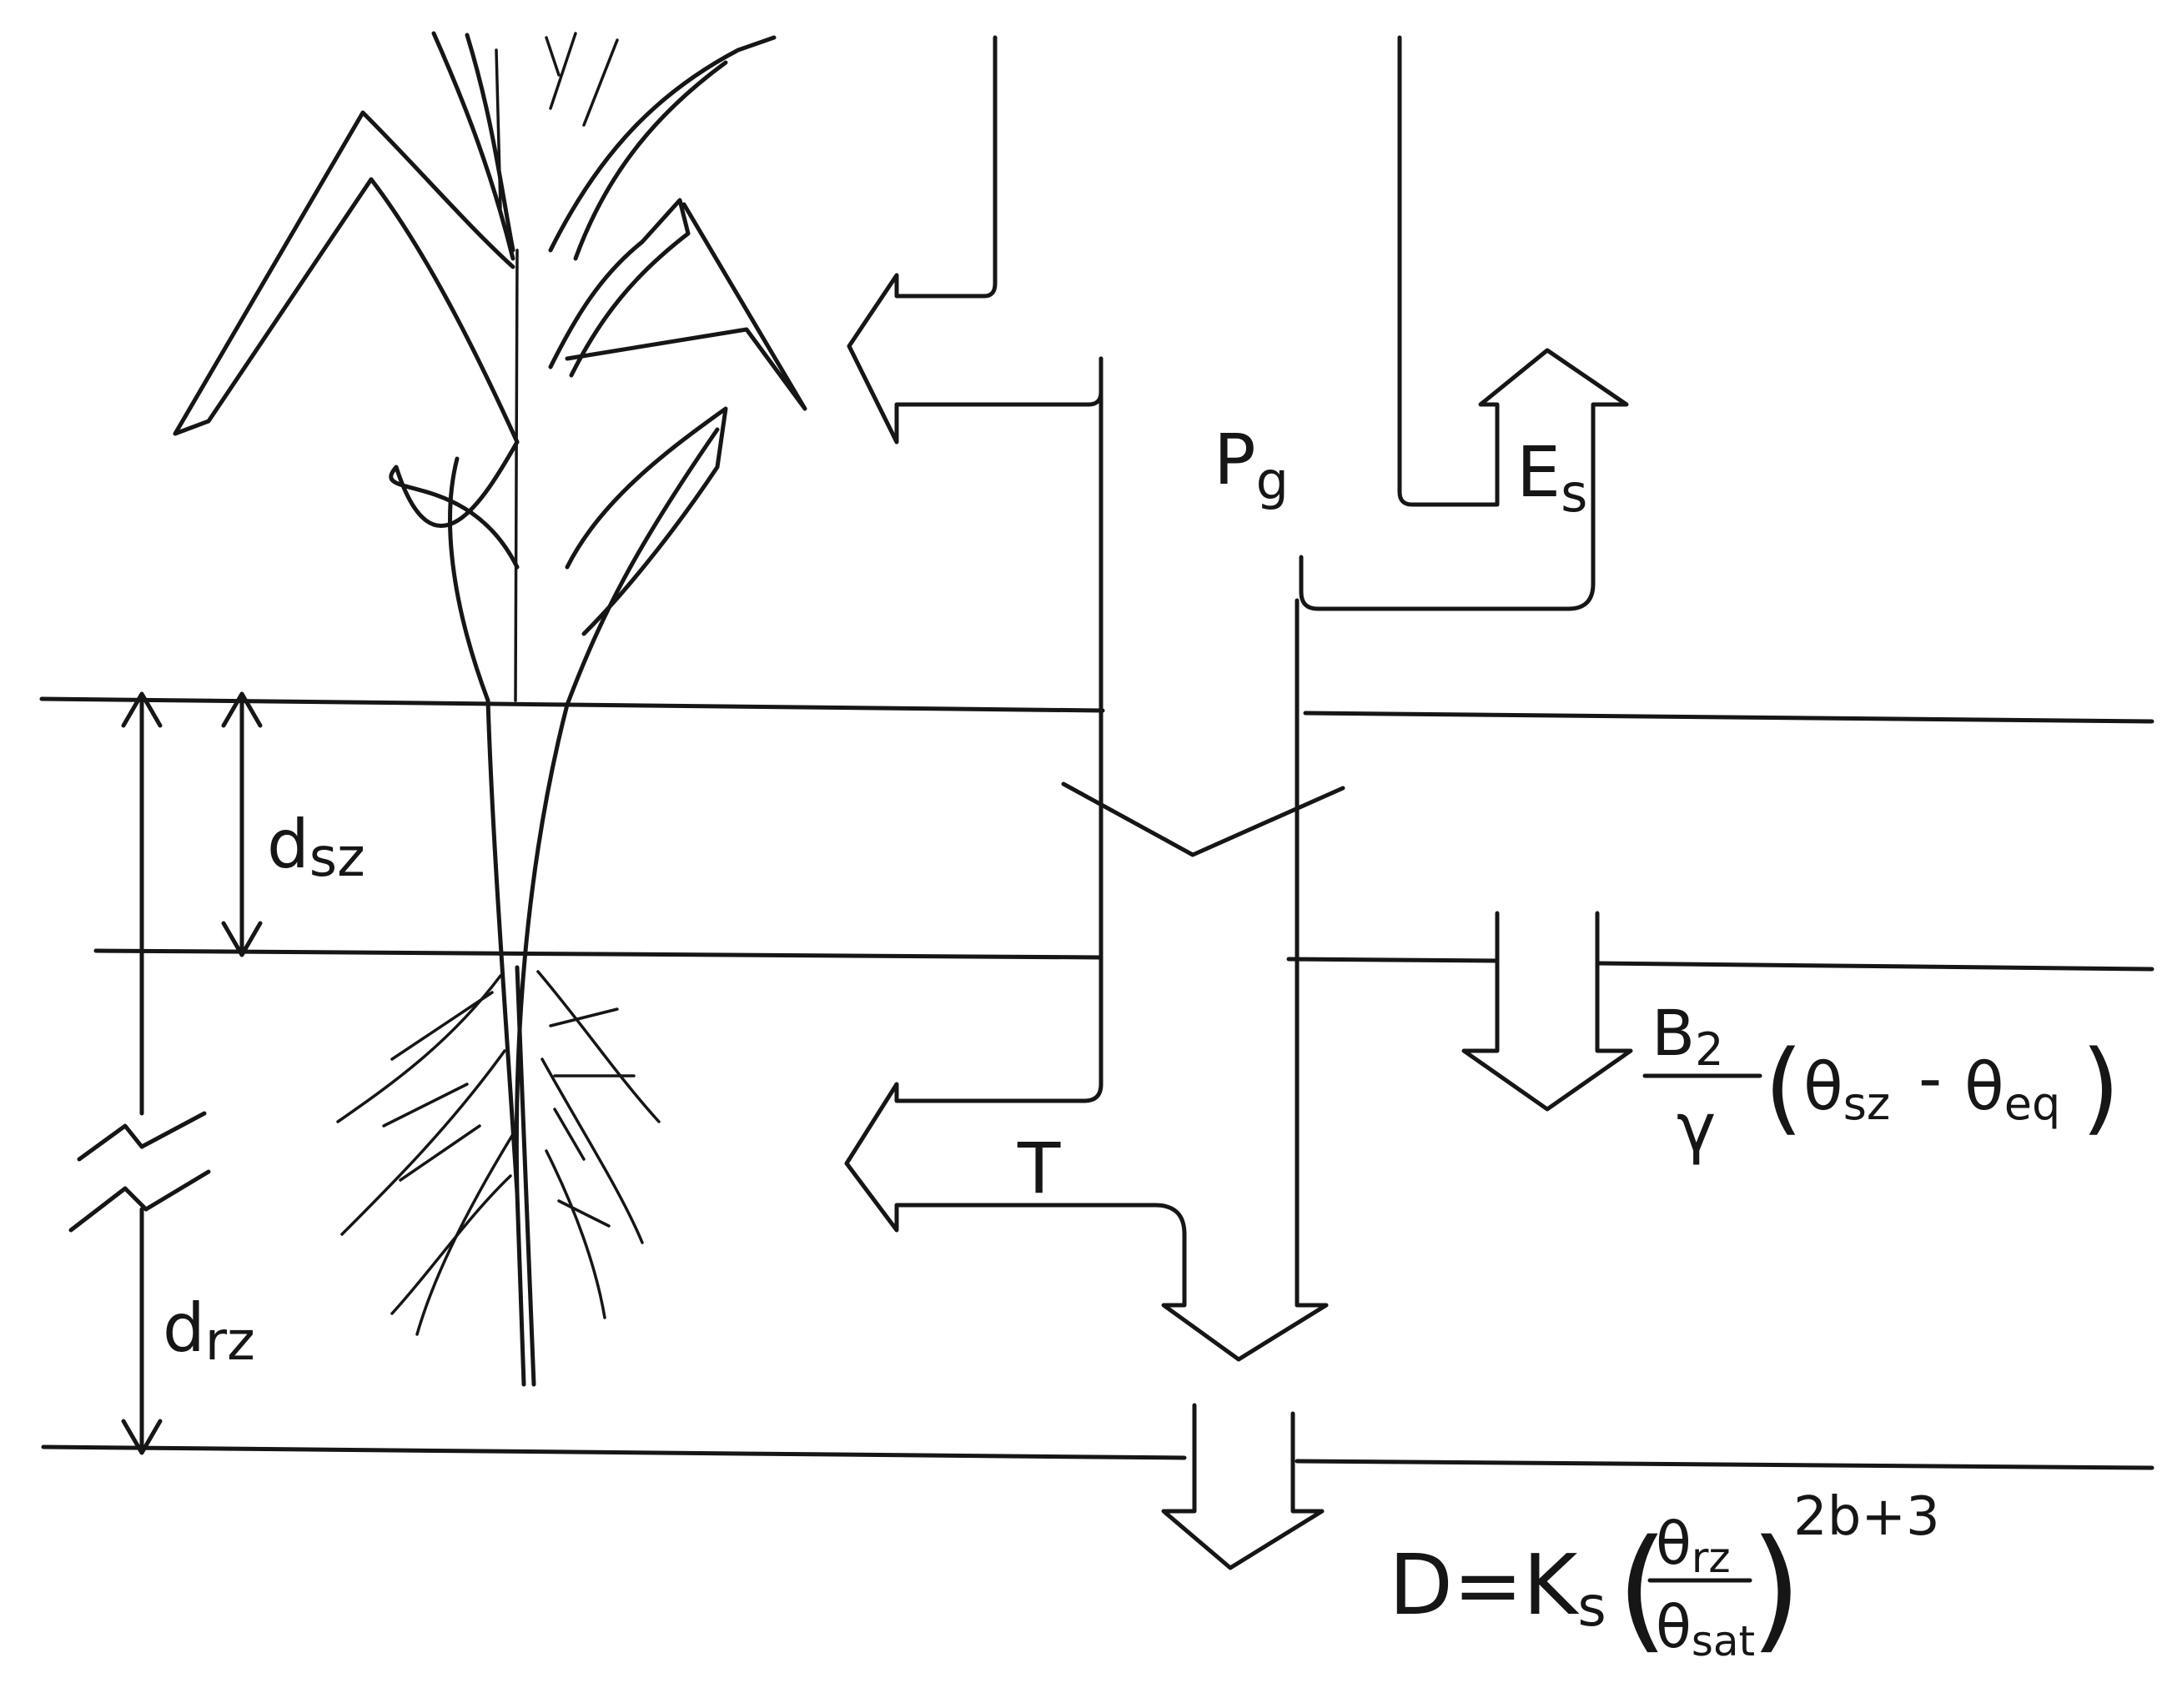 This screenshot has height=1708, width=2172. I want to click on evap-label: Es, so click(1551, 477).